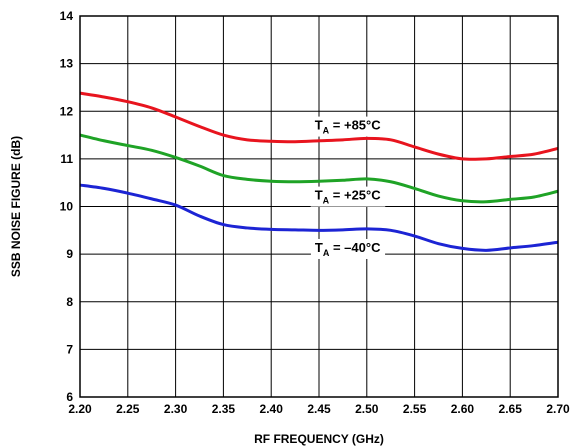 This screenshot has width=576, height=448. What do you see at coordinates (67, 111) in the screenshot?
I see `y-tick-label: 12` at bounding box center [67, 111].